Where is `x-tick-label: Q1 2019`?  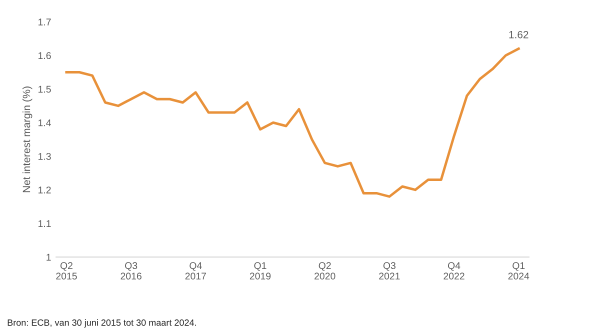 x-tick-label: Q1 2019 is located at coordinates (260, 271).